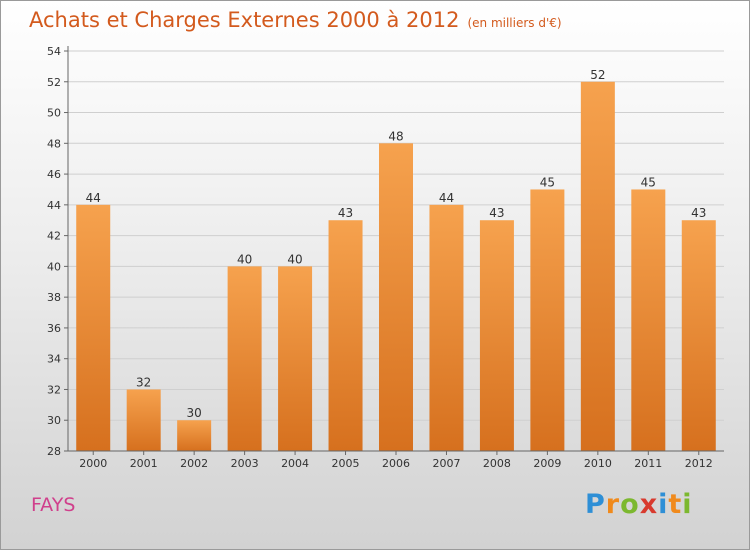 The height and width of the screenshot is (550, 750). What do you see at coordinates (194, 463) in the screenshot?
I see `x-tick-label: 2002` at bounding box center [194, 463].